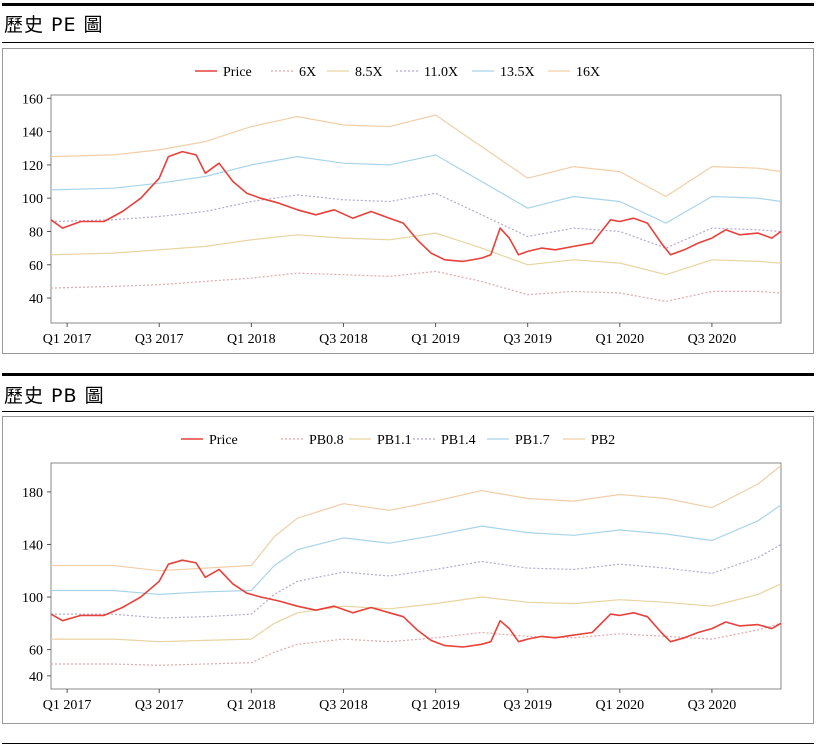 The image size is (820, 752). I want to click on y-tick-label: 120, so click(32, 166).